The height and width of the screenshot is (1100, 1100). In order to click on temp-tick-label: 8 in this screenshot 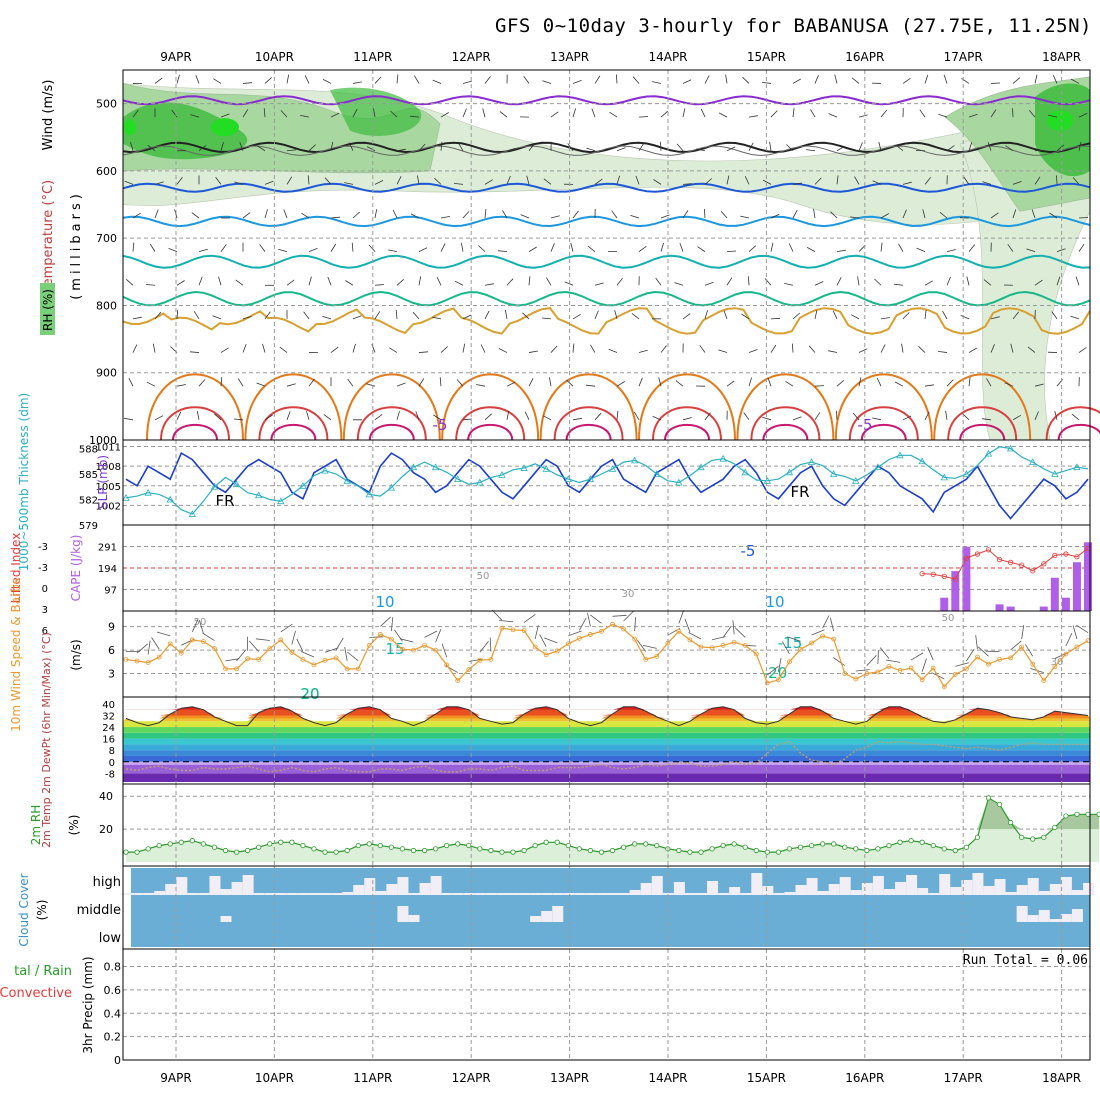, I will do `click(112, 751)`.